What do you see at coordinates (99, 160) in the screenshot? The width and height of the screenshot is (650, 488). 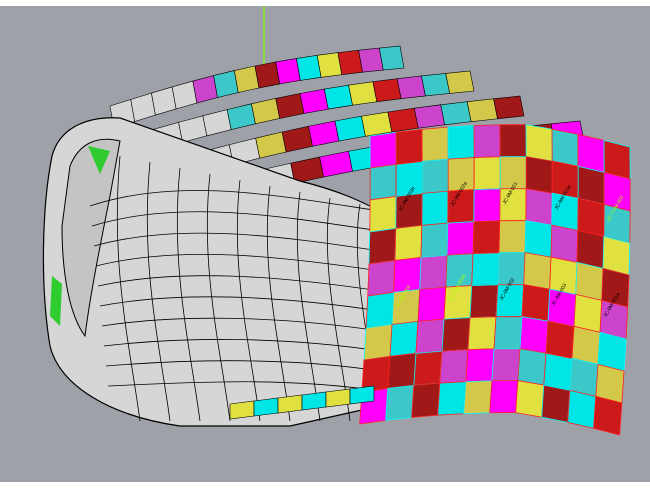 I see `green-edge-left` at bounding box center [99, 160].